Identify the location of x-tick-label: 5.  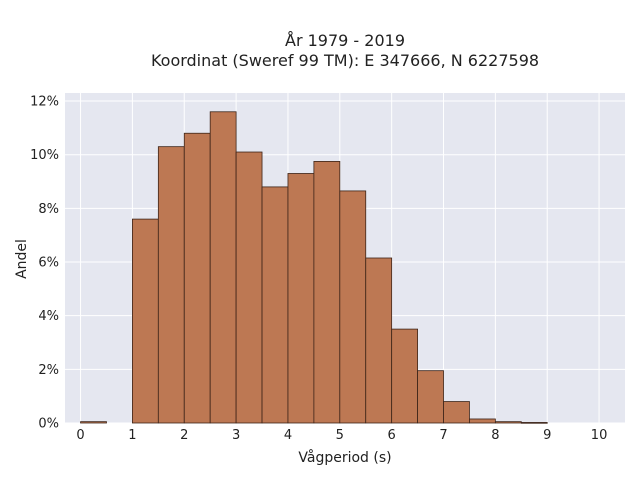
(340, 435).